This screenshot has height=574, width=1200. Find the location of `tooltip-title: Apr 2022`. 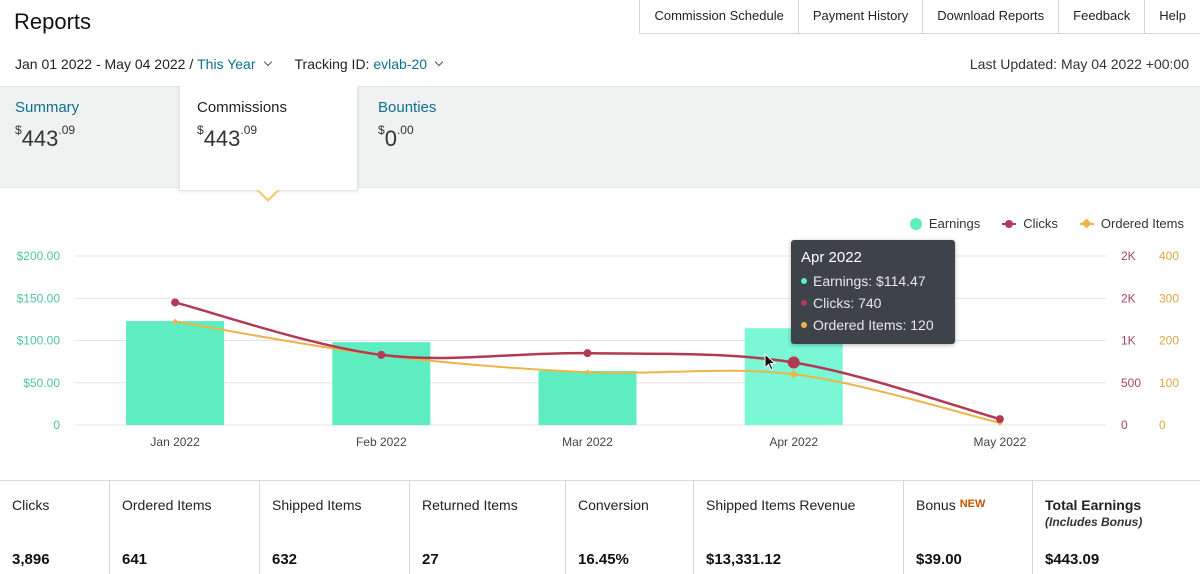

tooltip-title: Apr 2022 is located at coordinates (831, 257).